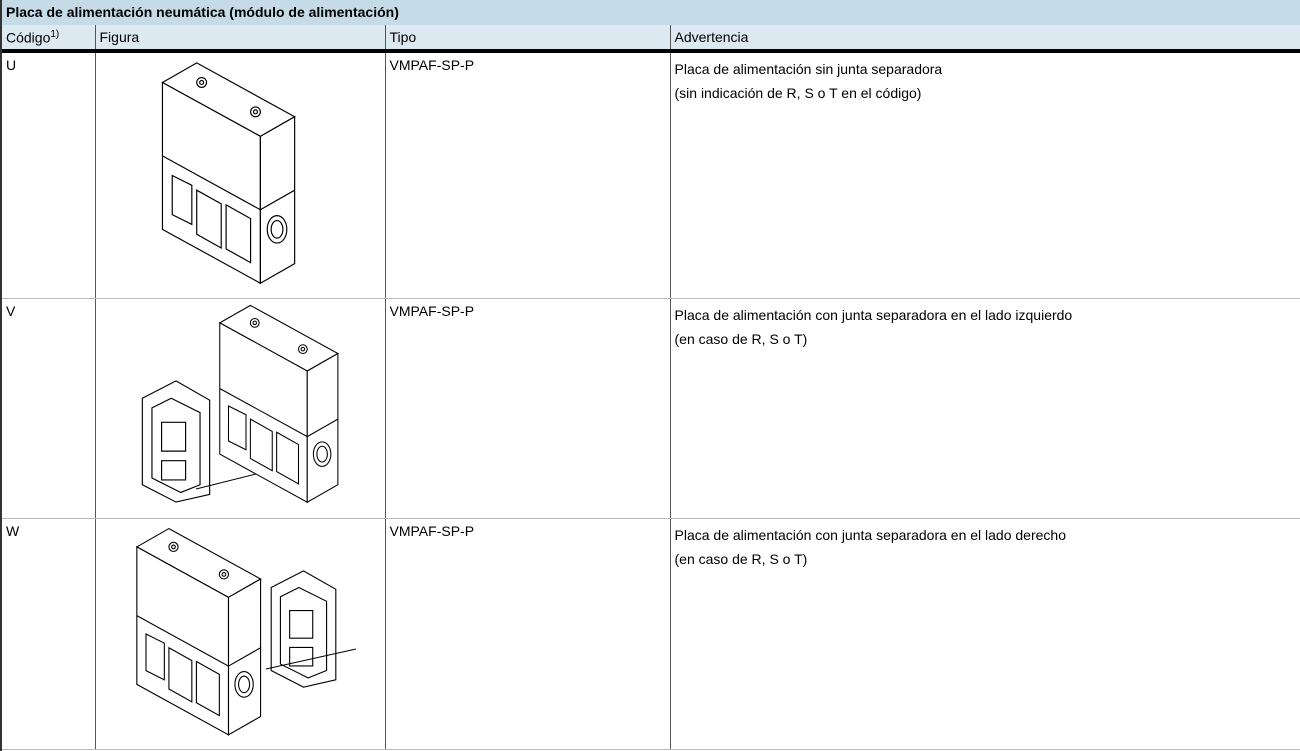 The height and width of the screenshot is (751, 1300). I want to click on header-cell: Advertencia, so click(984, 39).